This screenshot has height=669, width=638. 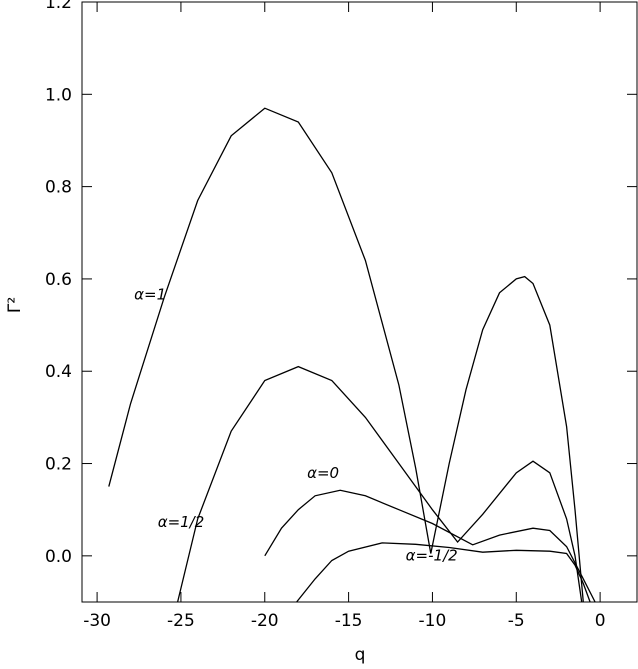 What do you see at coordinates (150, 294) in the screenshot?
I see `curve-label: α=1` at bounding box center [150, 294].